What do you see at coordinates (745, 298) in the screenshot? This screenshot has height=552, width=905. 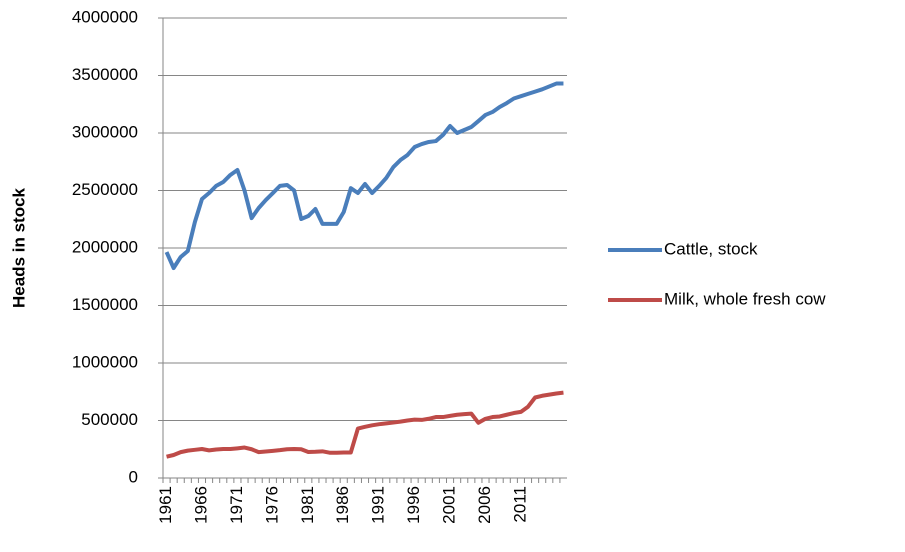 I see `legend-label: Milk, whole fresh cow` at bounding box center [745, 298].